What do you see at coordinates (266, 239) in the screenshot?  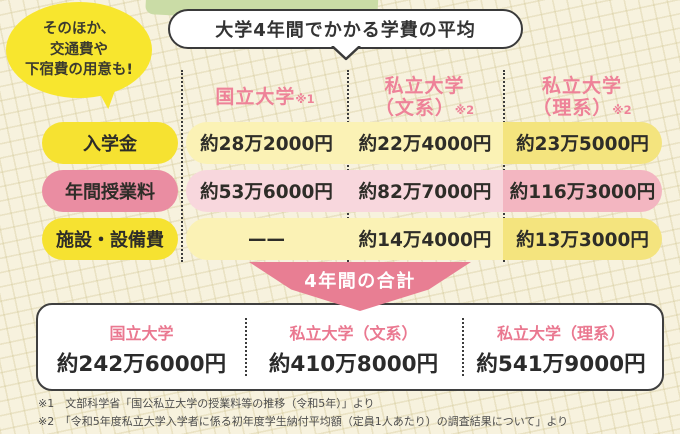 I see `table-cell: ——` at bounding box center [266, 239].